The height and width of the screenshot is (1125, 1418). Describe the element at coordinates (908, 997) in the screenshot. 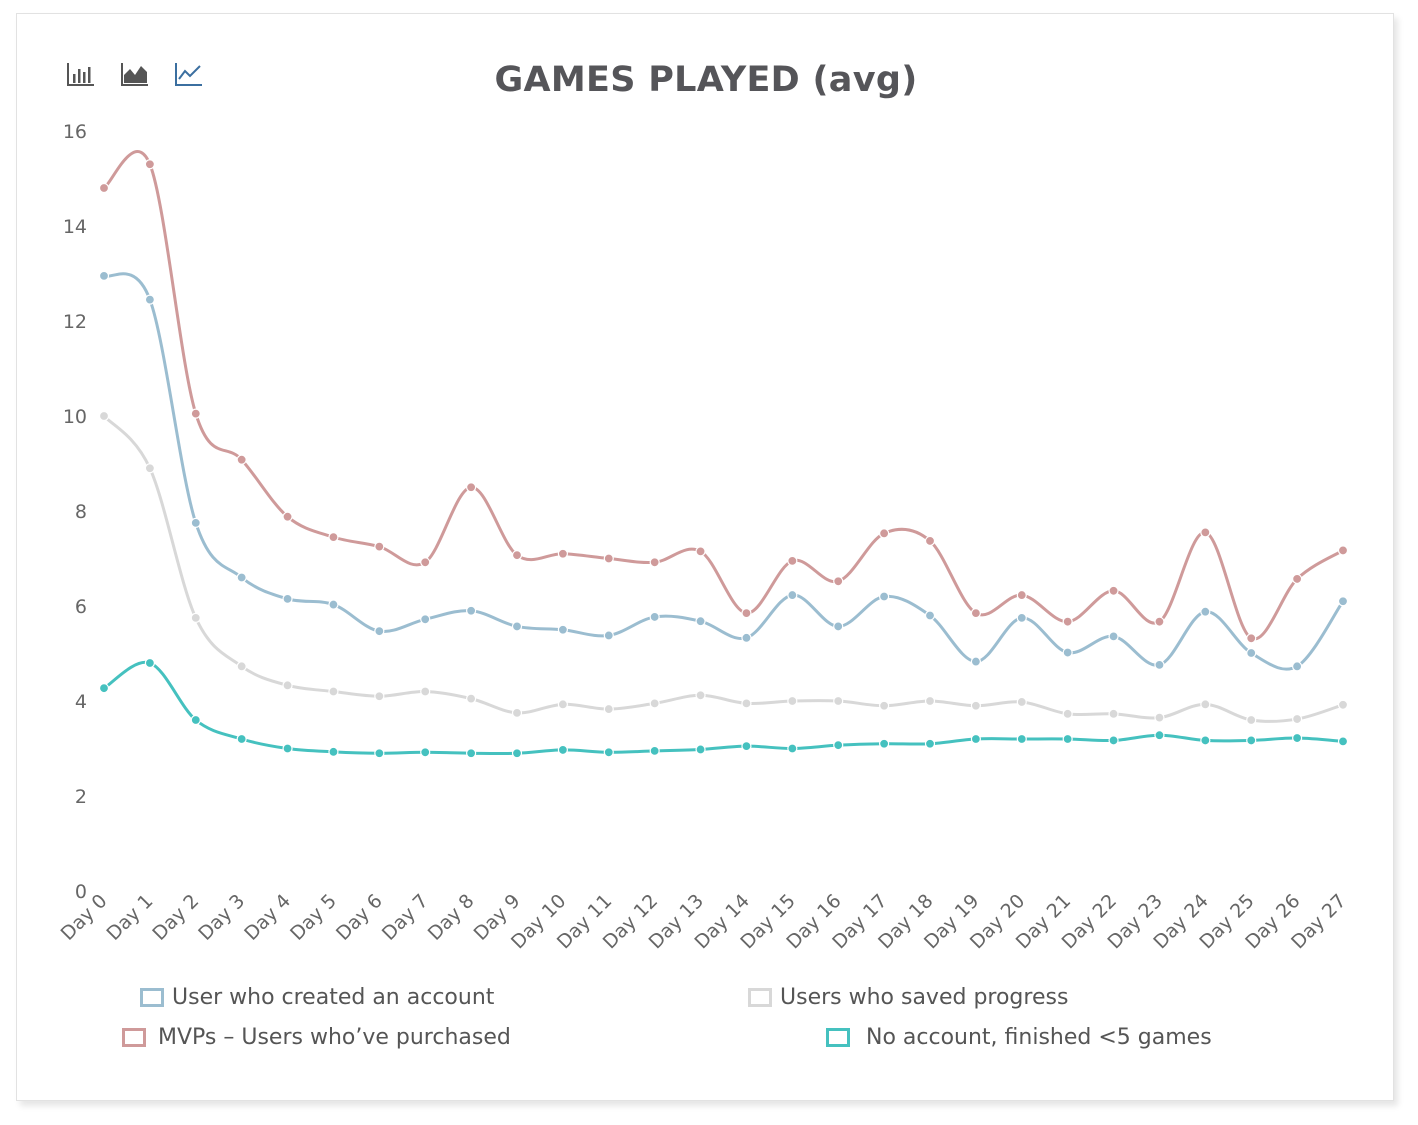

I see `legend-item: Users who saved progress` at that location.